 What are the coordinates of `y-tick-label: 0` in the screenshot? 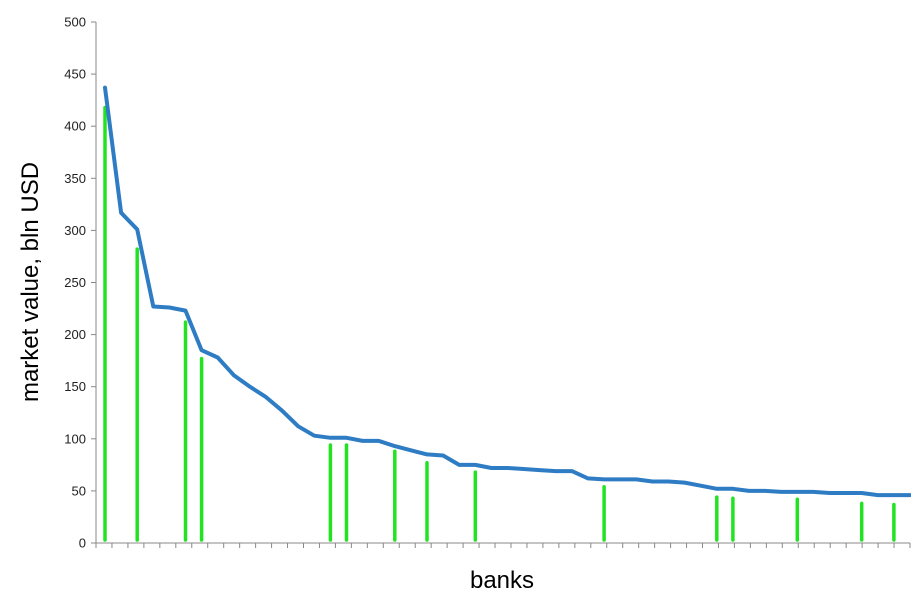 It's located at (82, 543).